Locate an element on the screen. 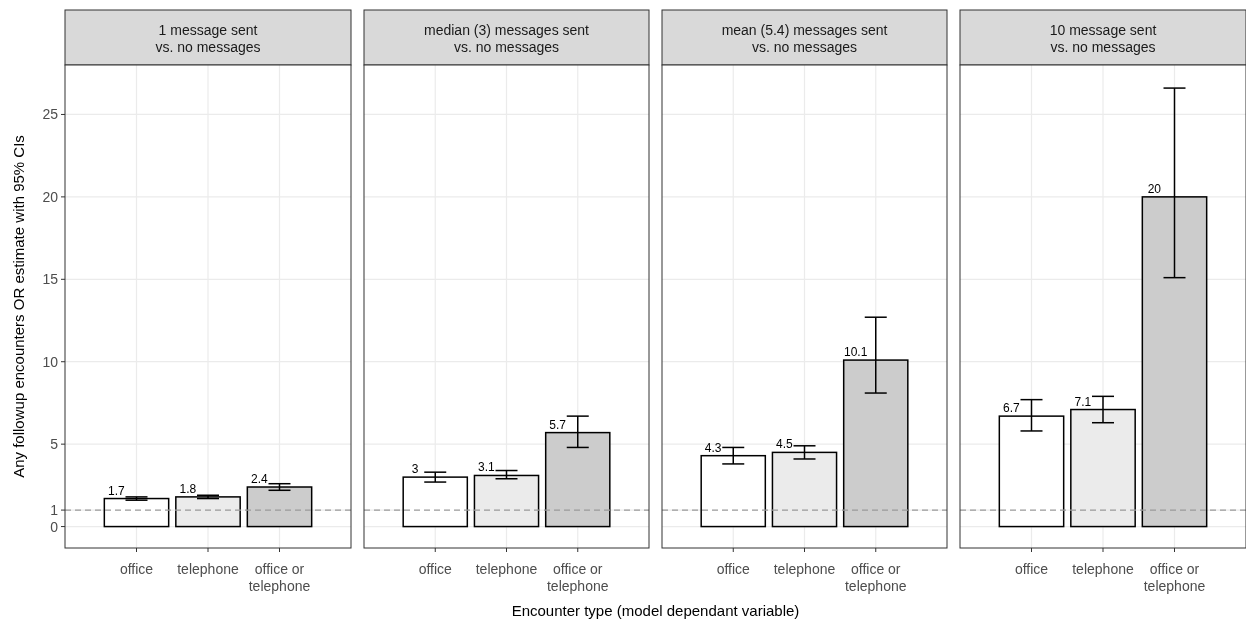 Image resolution: width=1246 pixels, height=624 pixels. data-label: 3 is located at coordinates (415, 469).